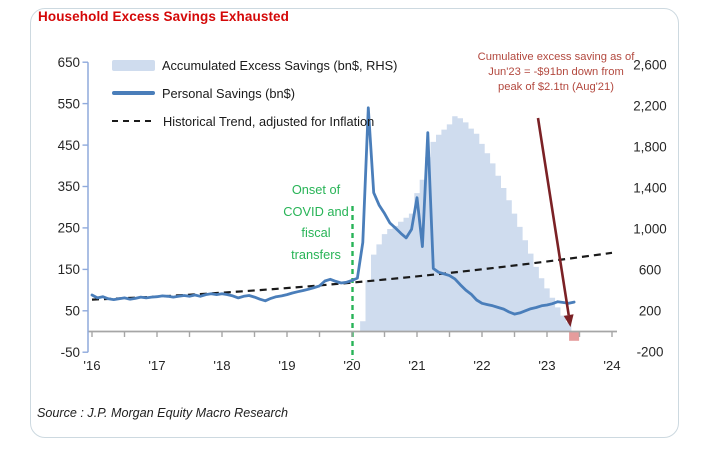  Describe the element at coordinates (69, 269) in the screenshot. I see `left-axis-tick-label: 150` at that location.